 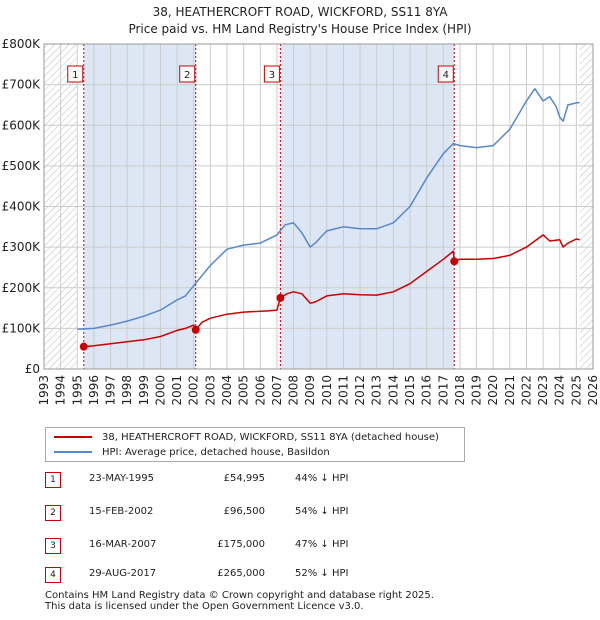 What do you see at coordinates (144, 390) in the screenshot?
I see `x-tick-label: 1999` at bounding box center [144, 390].